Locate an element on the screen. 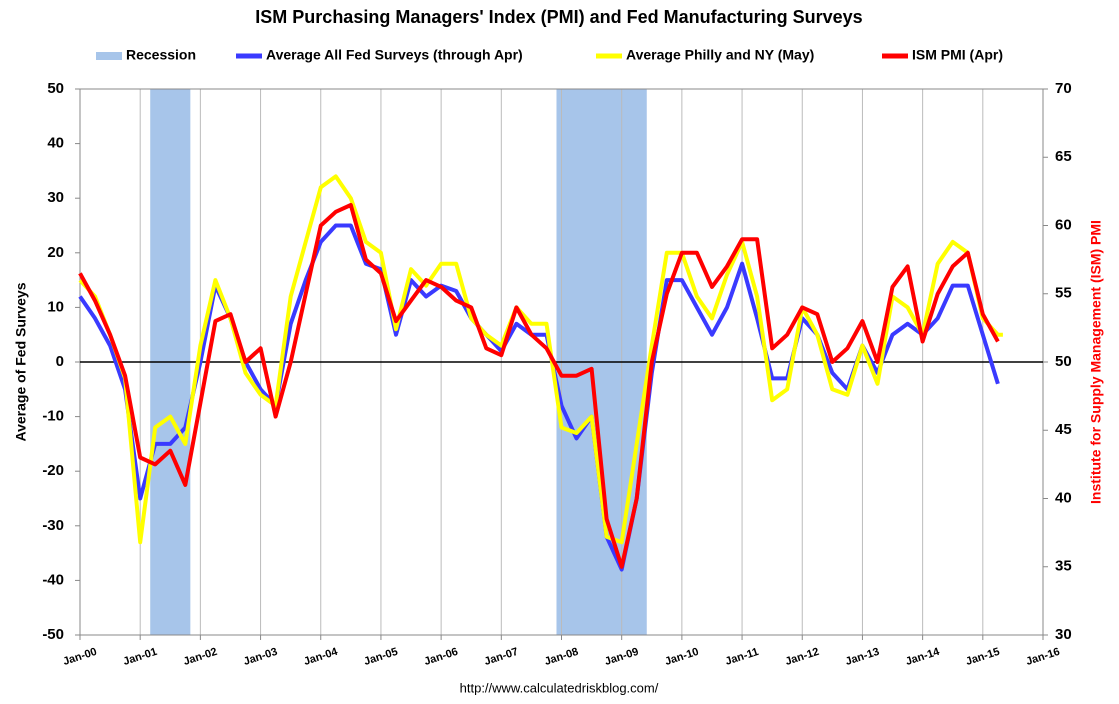 This screenshot has height=704, width=1119. y-tick-label: 10 is located at coordinates (55, 306).